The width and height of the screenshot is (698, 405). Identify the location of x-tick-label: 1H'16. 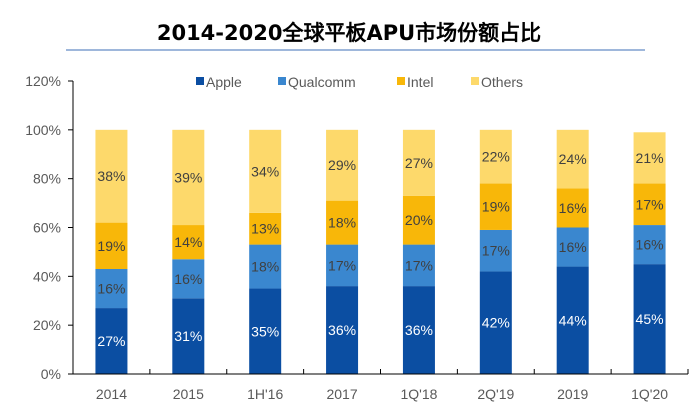
(265, 394).